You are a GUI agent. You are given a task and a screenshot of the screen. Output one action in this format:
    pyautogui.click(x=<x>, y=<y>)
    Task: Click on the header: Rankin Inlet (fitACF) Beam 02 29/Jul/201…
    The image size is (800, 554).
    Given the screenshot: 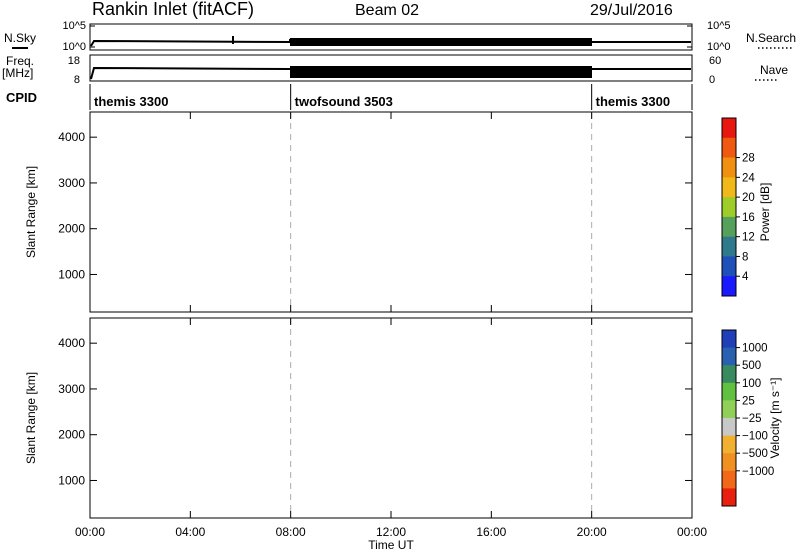 What is the action you would take?
    pyautogui.click(x=382, y=9)
    